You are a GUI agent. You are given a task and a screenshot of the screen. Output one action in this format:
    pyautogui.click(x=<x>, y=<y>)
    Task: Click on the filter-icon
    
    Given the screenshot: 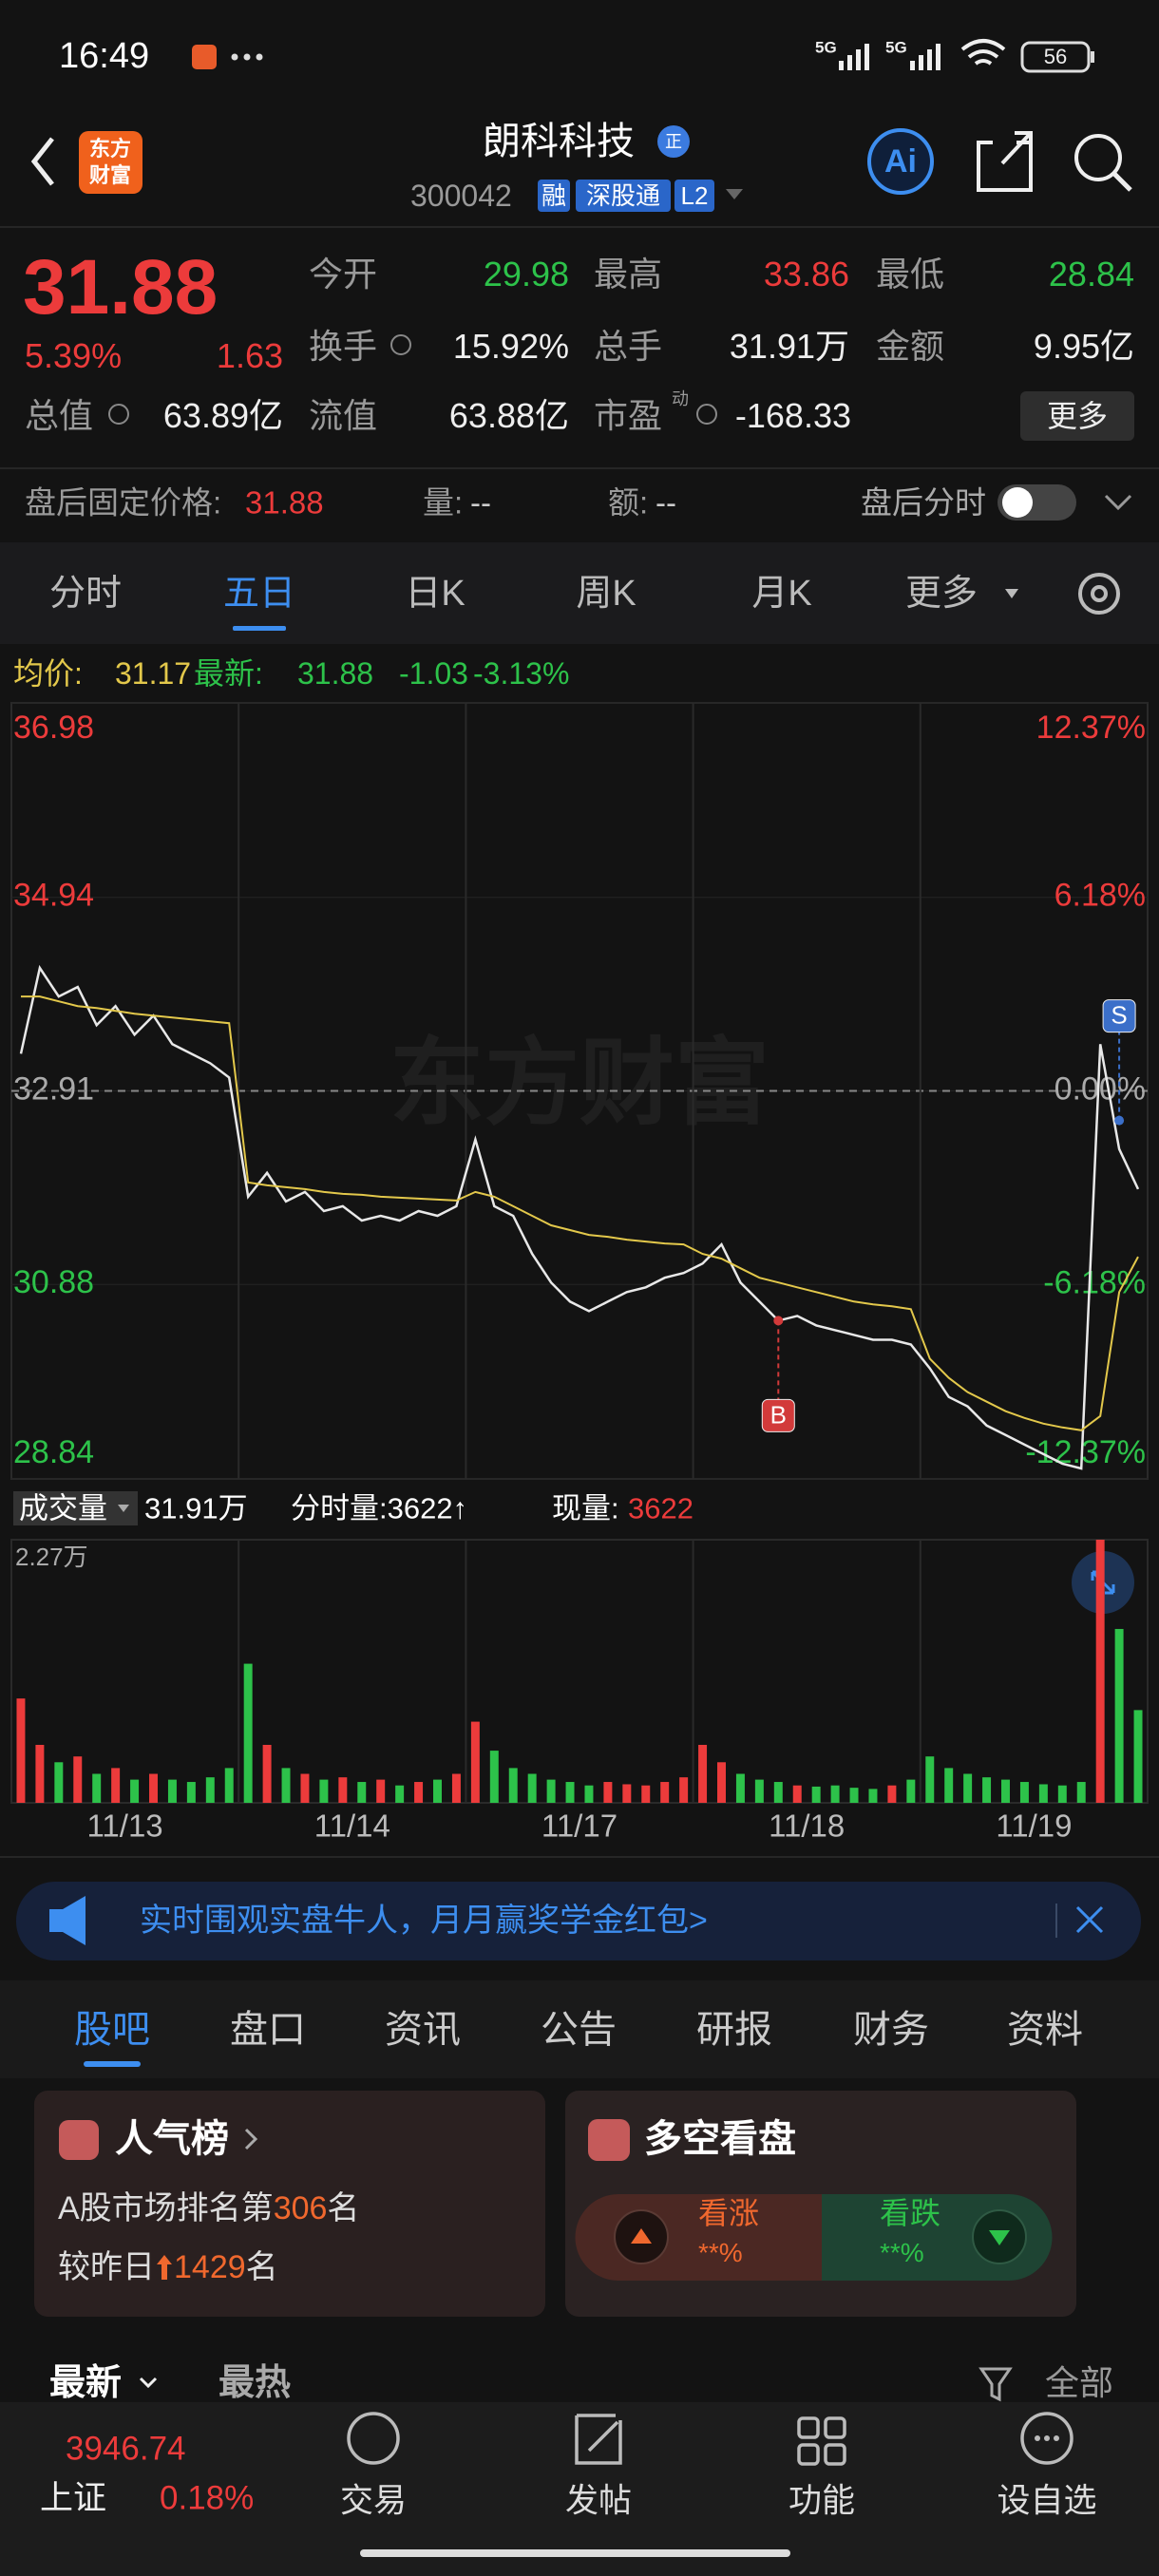 What is the action you would take?
    pyautogui.click(x=995, y=2384)
    